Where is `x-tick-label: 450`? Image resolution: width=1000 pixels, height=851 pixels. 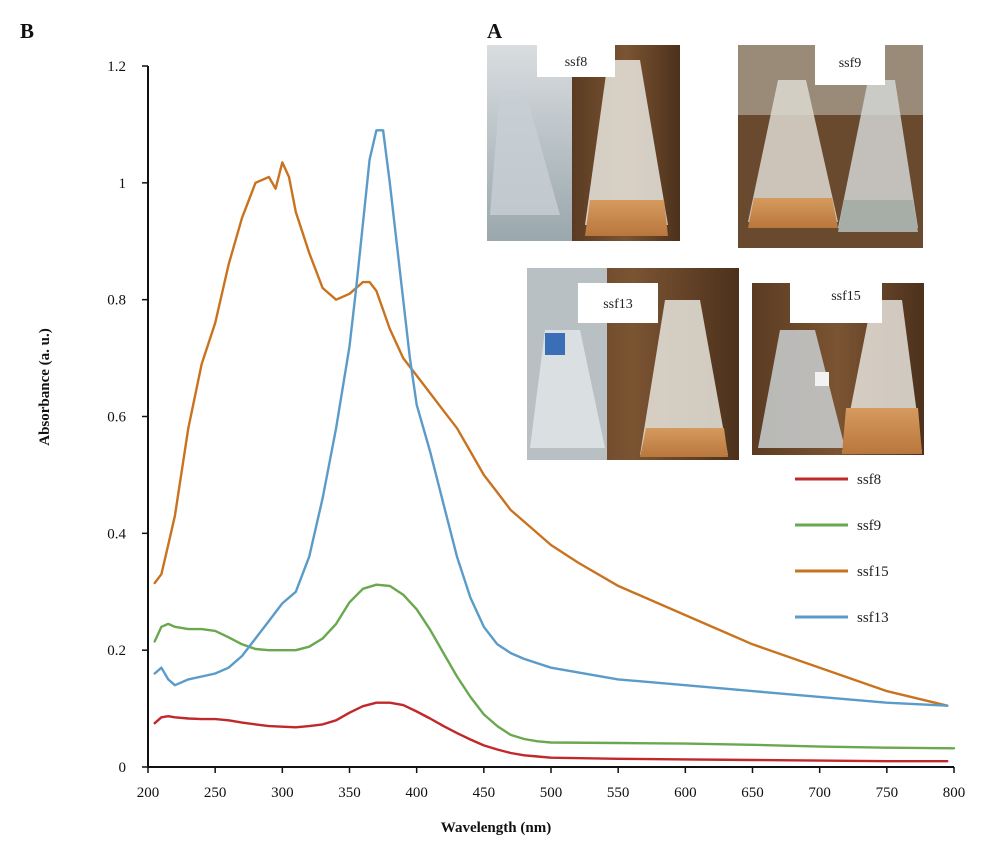
x-tick-label: 450 is located at coordinates (484, 793).